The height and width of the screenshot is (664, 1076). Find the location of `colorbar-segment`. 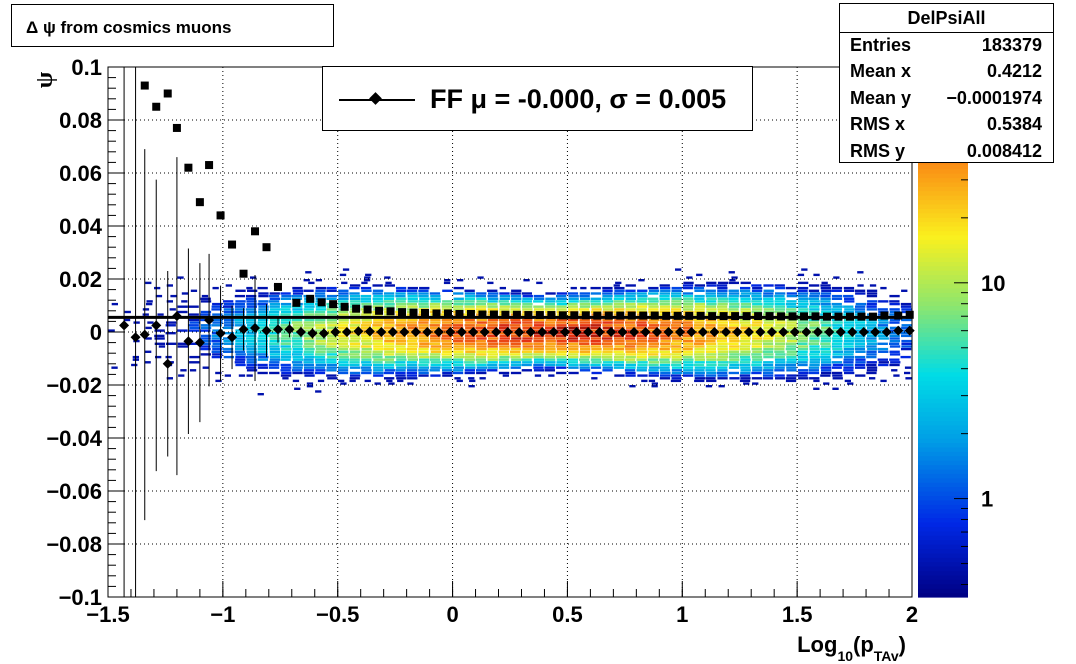

colorbar-segment is located at coordinates (943, 533).